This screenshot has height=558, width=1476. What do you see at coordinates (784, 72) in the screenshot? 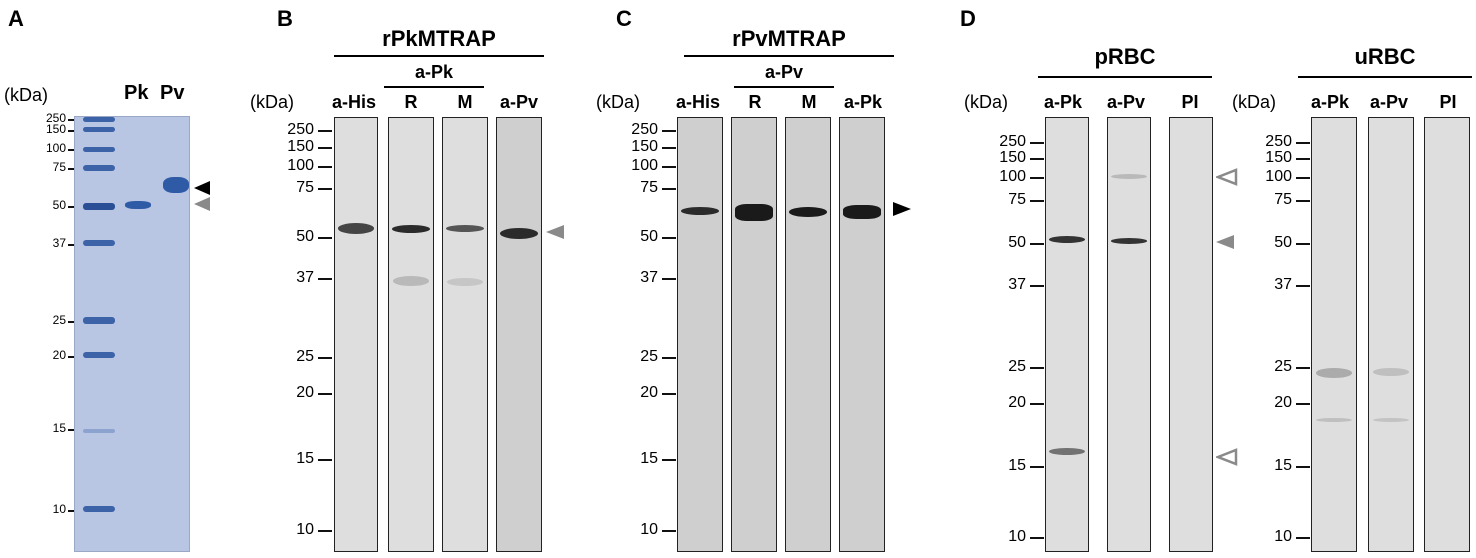
I see `panel-c-group-label: a-Pv` at bounding box center [784, 72].